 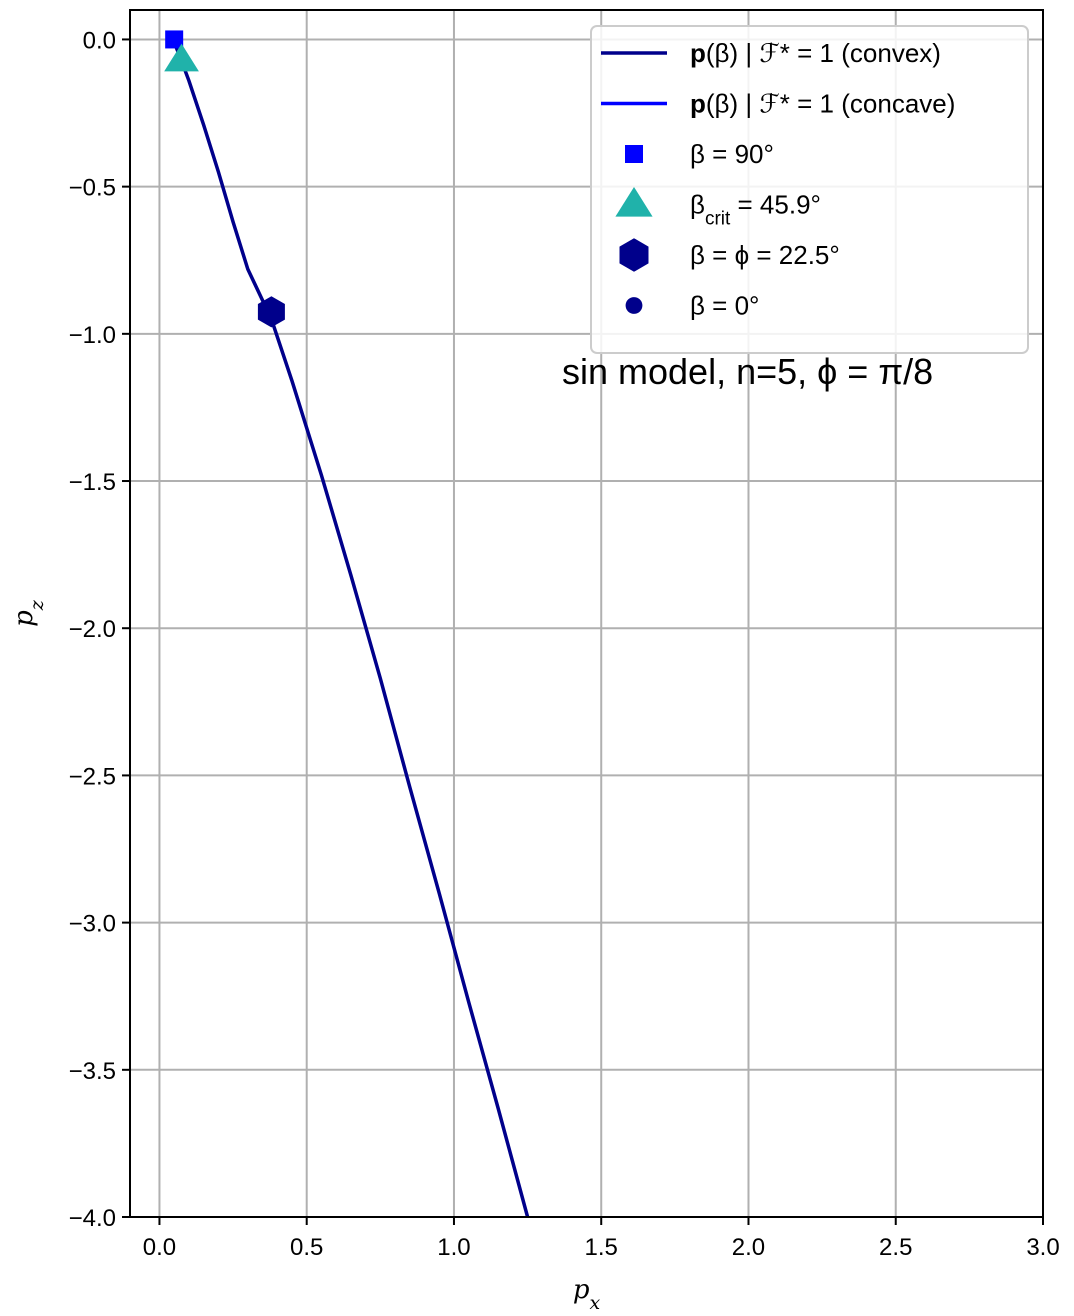 I want to click on legend-entry-label: βcrit = 45.9°, so click(x=755, y=210).